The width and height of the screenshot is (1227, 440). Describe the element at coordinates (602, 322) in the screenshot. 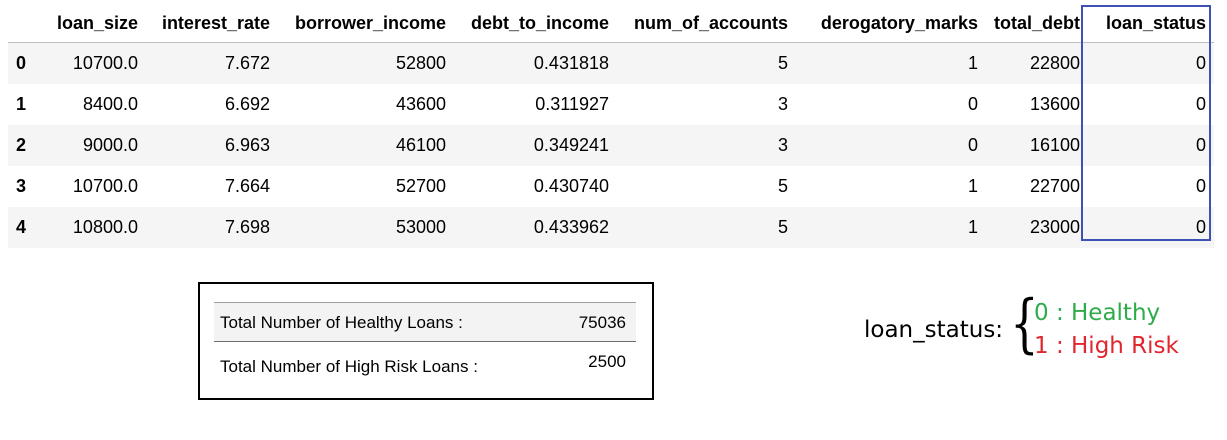

I see `healthy-loans-value: 75036` at that location.